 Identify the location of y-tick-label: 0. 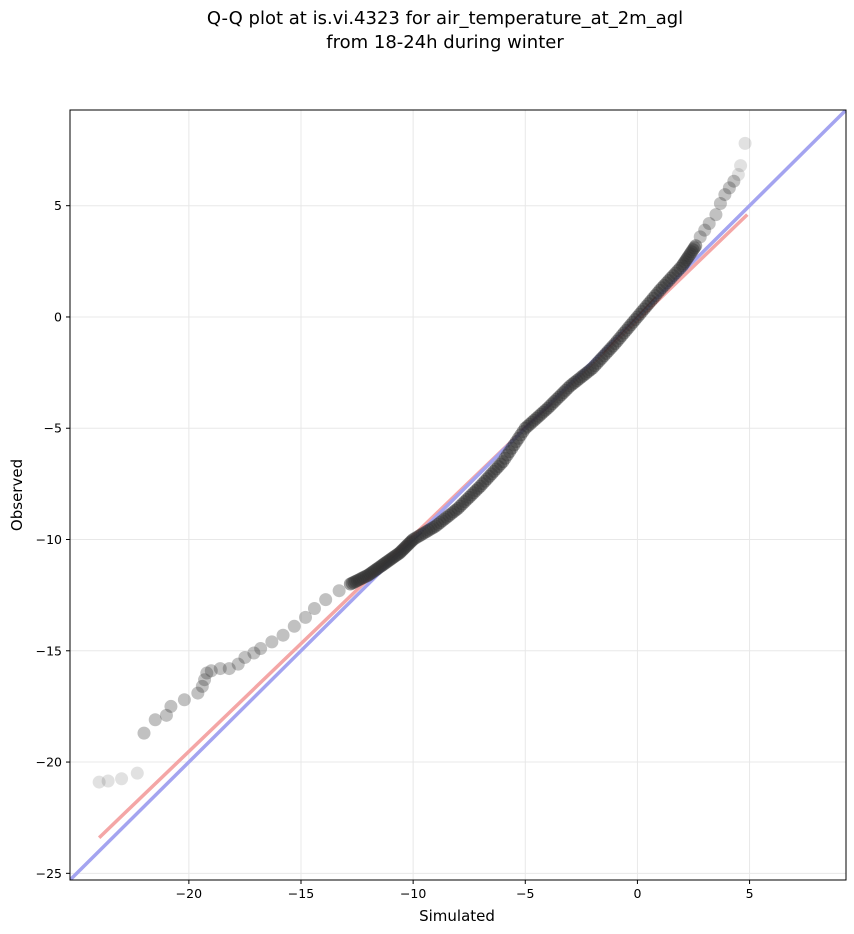
(58, 316).